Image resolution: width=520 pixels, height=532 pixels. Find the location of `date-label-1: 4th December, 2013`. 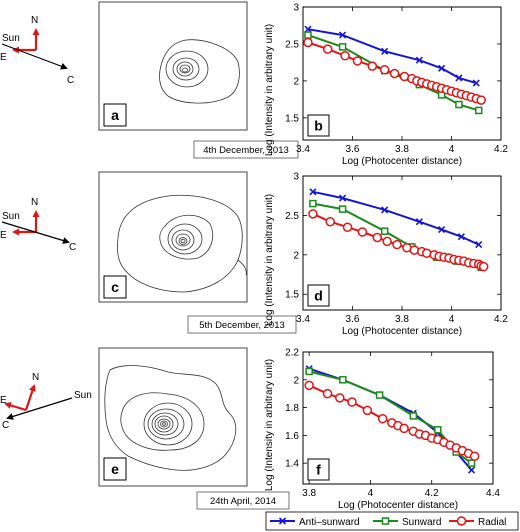

date-label-1: 4th December, 2013 is located at coordinates (246, 150).